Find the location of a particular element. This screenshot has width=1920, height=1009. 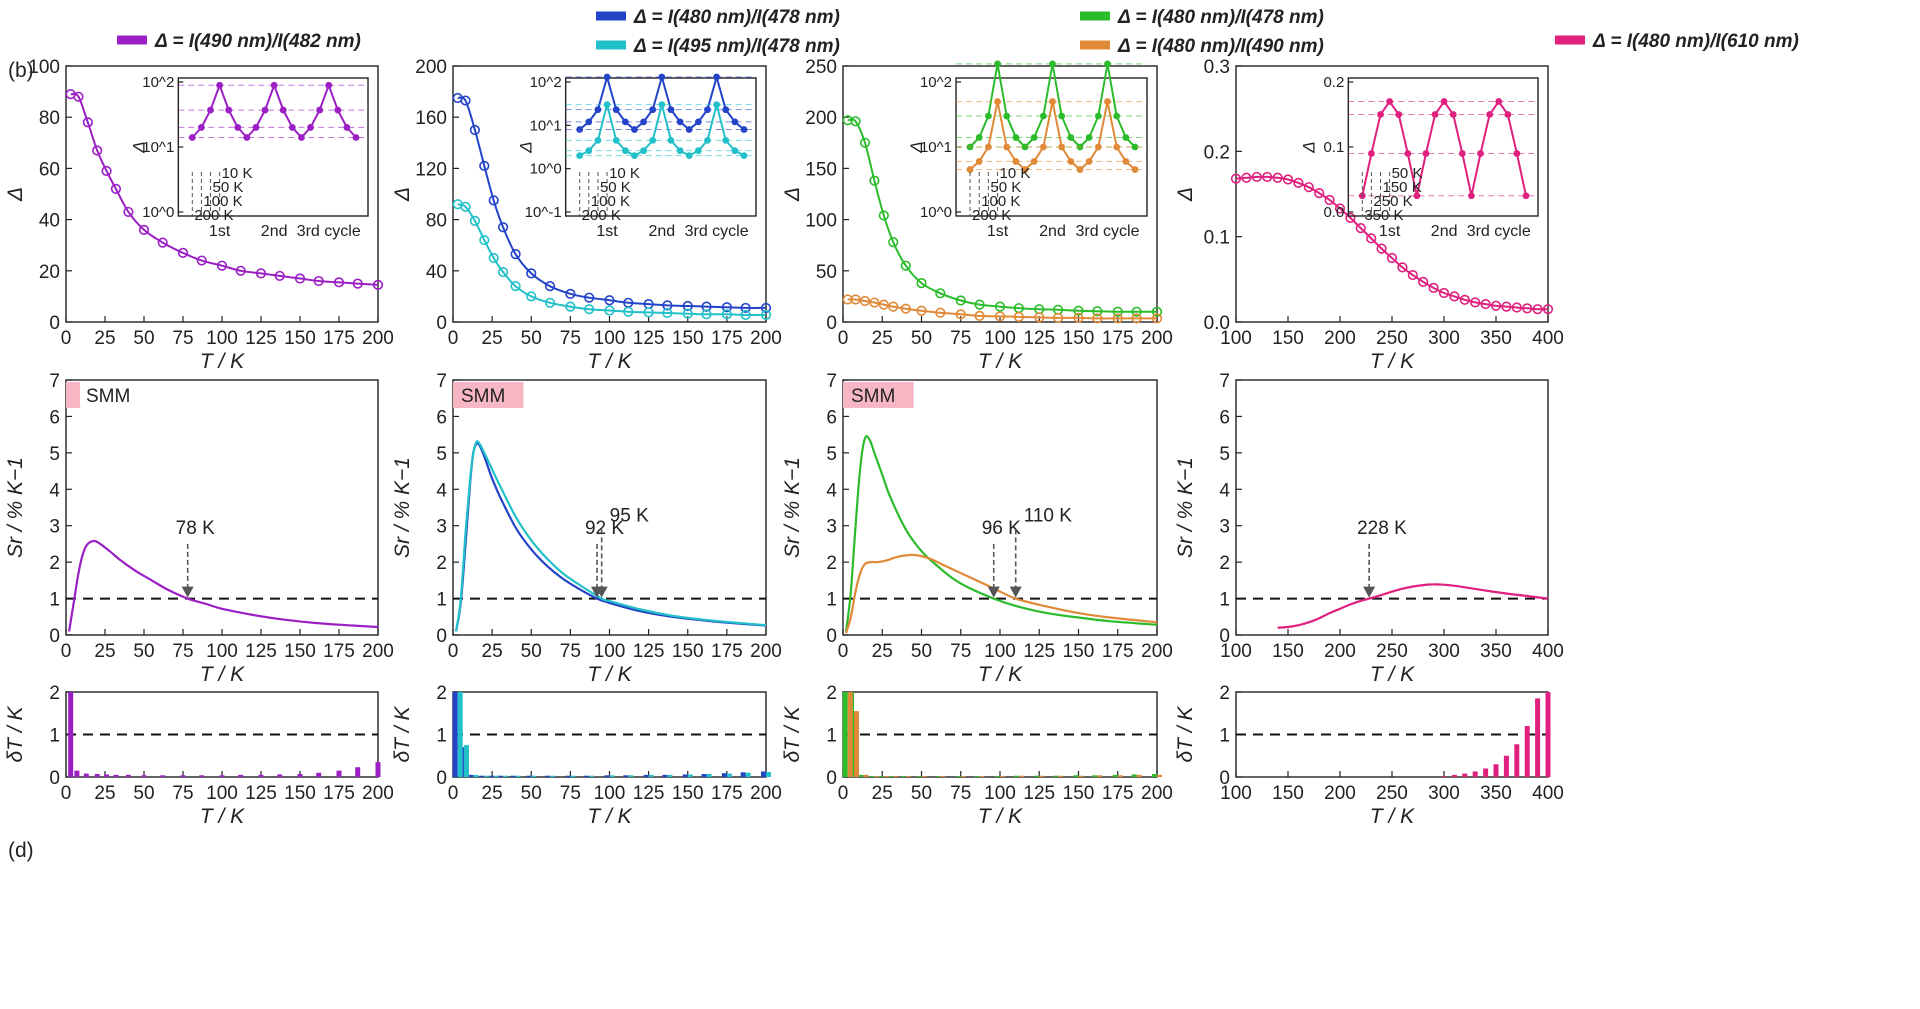

smm-region is located at coordinates (878, 395).